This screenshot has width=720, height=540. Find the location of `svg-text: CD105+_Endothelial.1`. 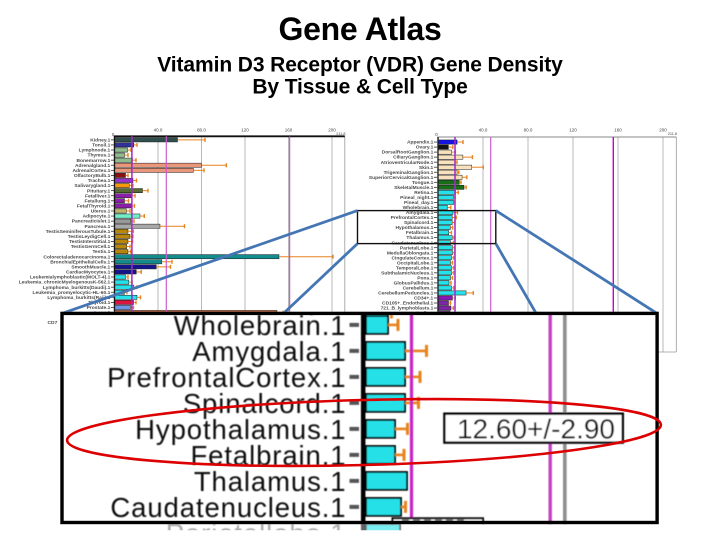

svg-text: CD105+_Endothelial.1 is located at coordinates (408, 304).